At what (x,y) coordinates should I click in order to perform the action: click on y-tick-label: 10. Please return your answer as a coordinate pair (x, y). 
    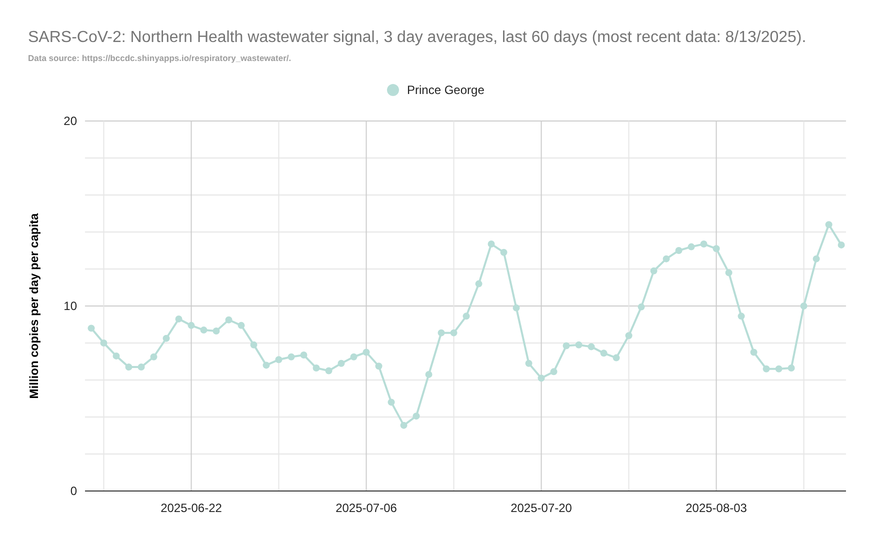
    Looking at the image, I should click on (71, 306).